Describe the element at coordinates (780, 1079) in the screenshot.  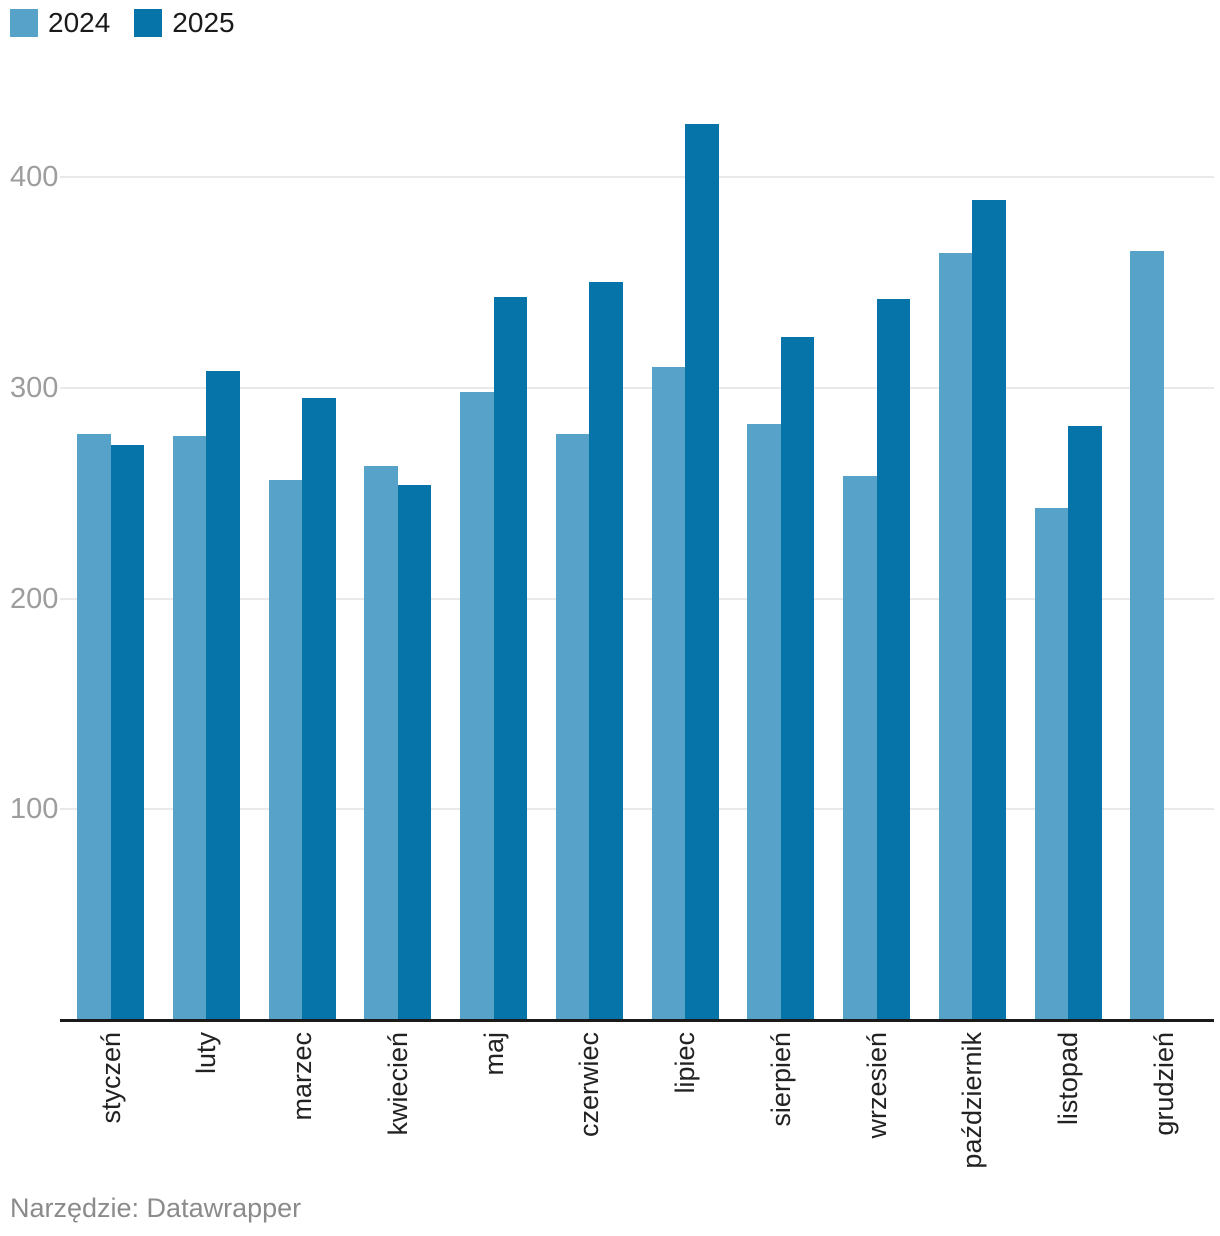
I see `x-axis-tick-label: sierpień` at that location.